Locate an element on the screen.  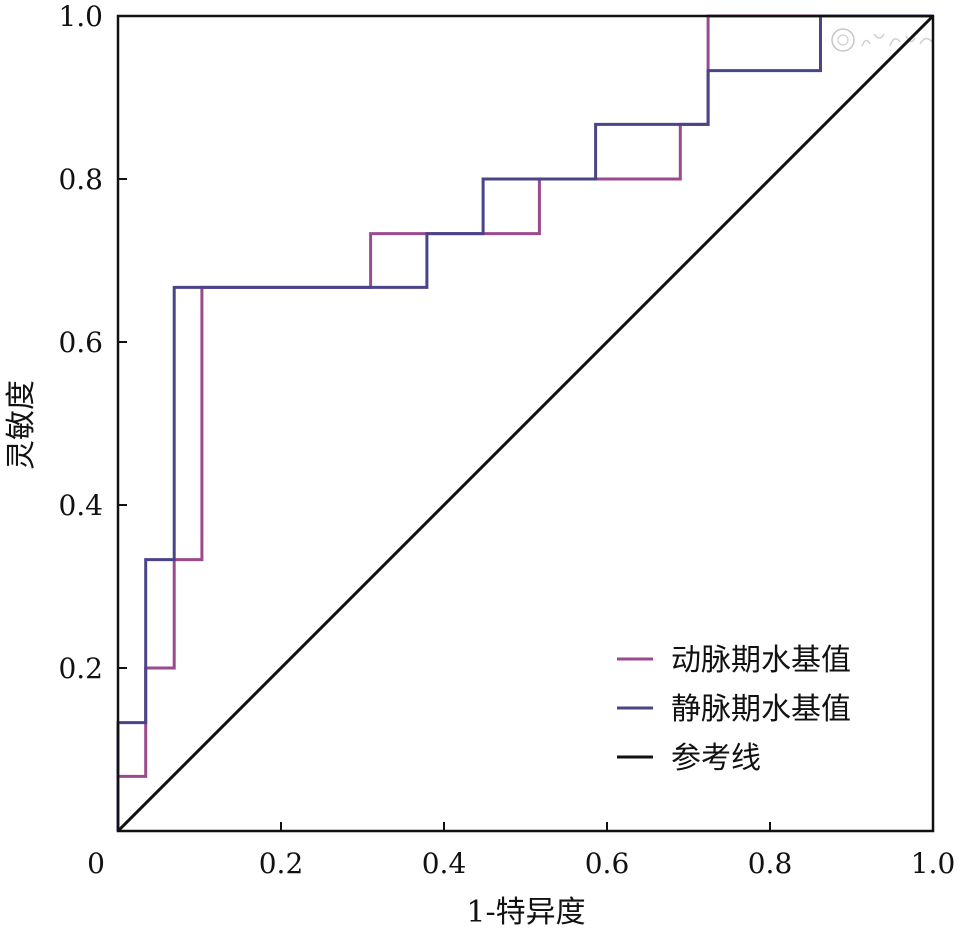
y-tick-label-1: 0.4 is located at coordinates (80, 505).